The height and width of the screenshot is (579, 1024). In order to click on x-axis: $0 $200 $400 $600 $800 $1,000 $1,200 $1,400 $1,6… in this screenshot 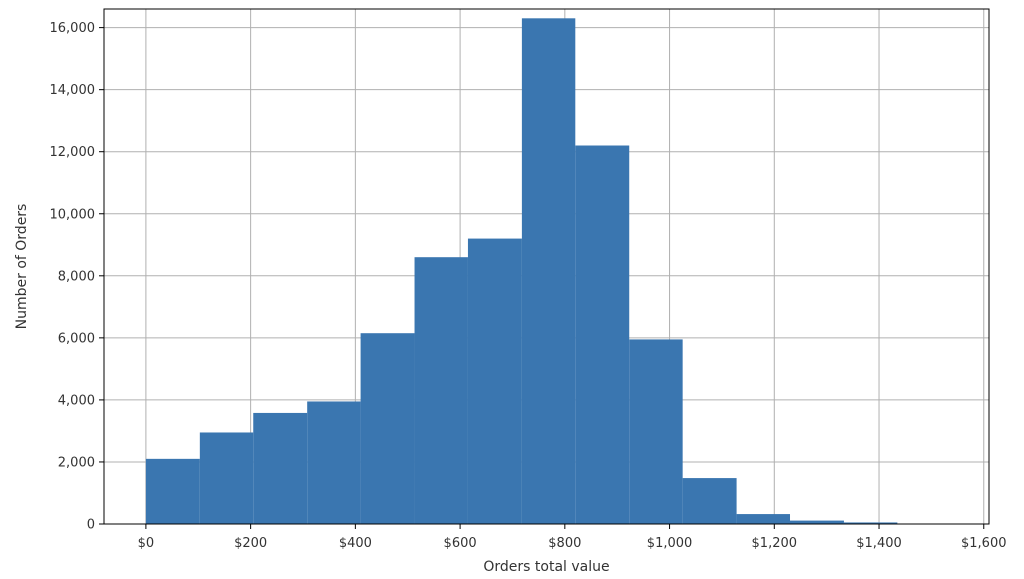, I will do `click(572, 537)`.